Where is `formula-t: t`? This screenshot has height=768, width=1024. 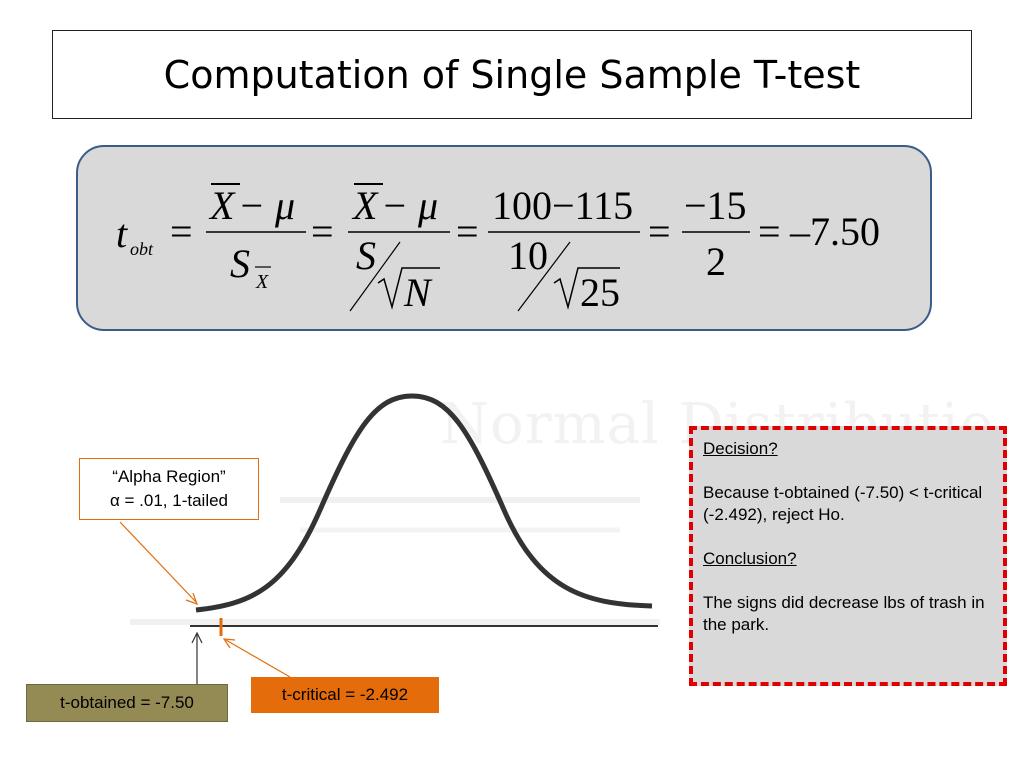 formula-t: t is located at coordinates (122, 233).